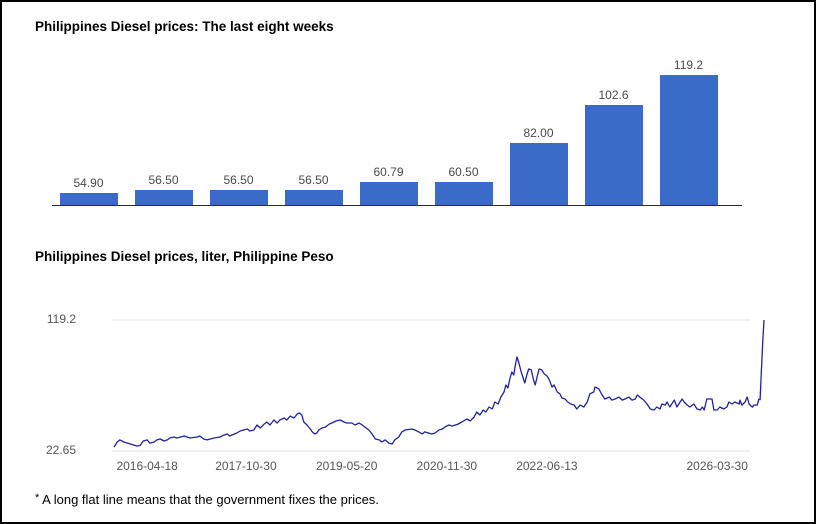 Image resolution: width=816 pixels, height=524 pixels. What do you see at coordinates (346, 466) in the screenshot?
I see `x-axis-tick-label: 2019-05-20` at bounding box center [346, 466].